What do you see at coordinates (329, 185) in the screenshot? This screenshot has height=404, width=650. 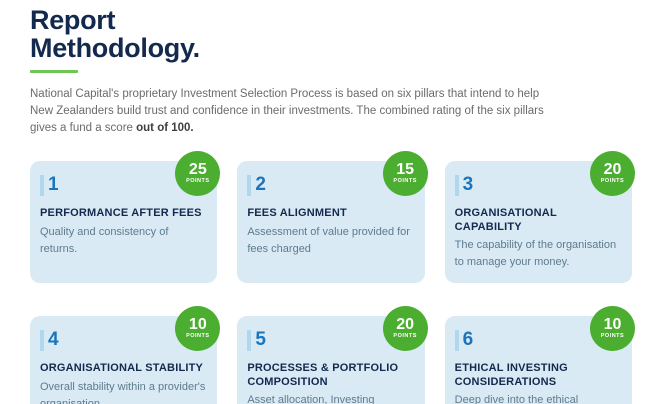 I see `pillar-number-row: 2` at bounding box center [329, 185].